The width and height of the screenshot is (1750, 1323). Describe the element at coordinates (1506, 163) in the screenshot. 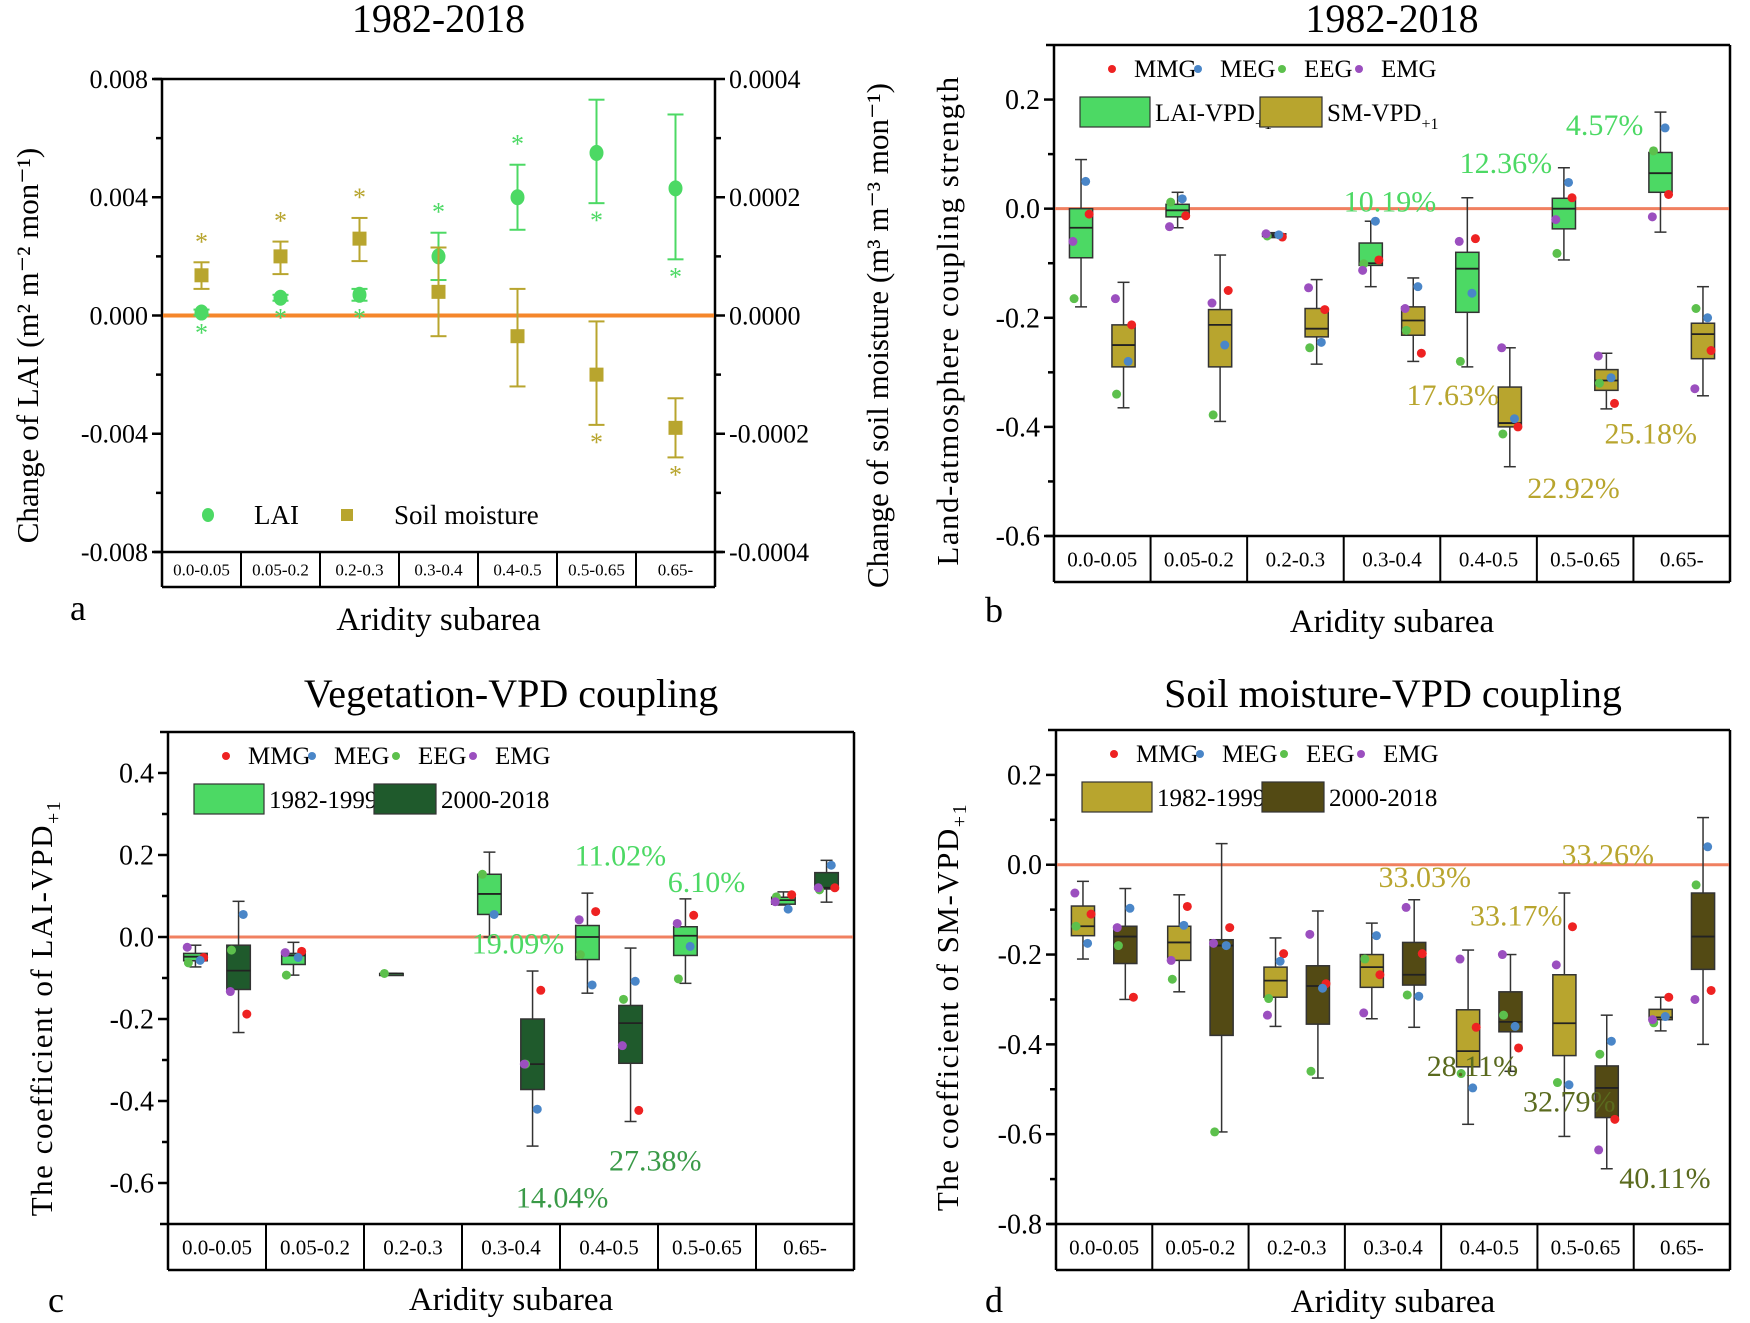

I see `percentage-annotation: 12.36%` at that location.